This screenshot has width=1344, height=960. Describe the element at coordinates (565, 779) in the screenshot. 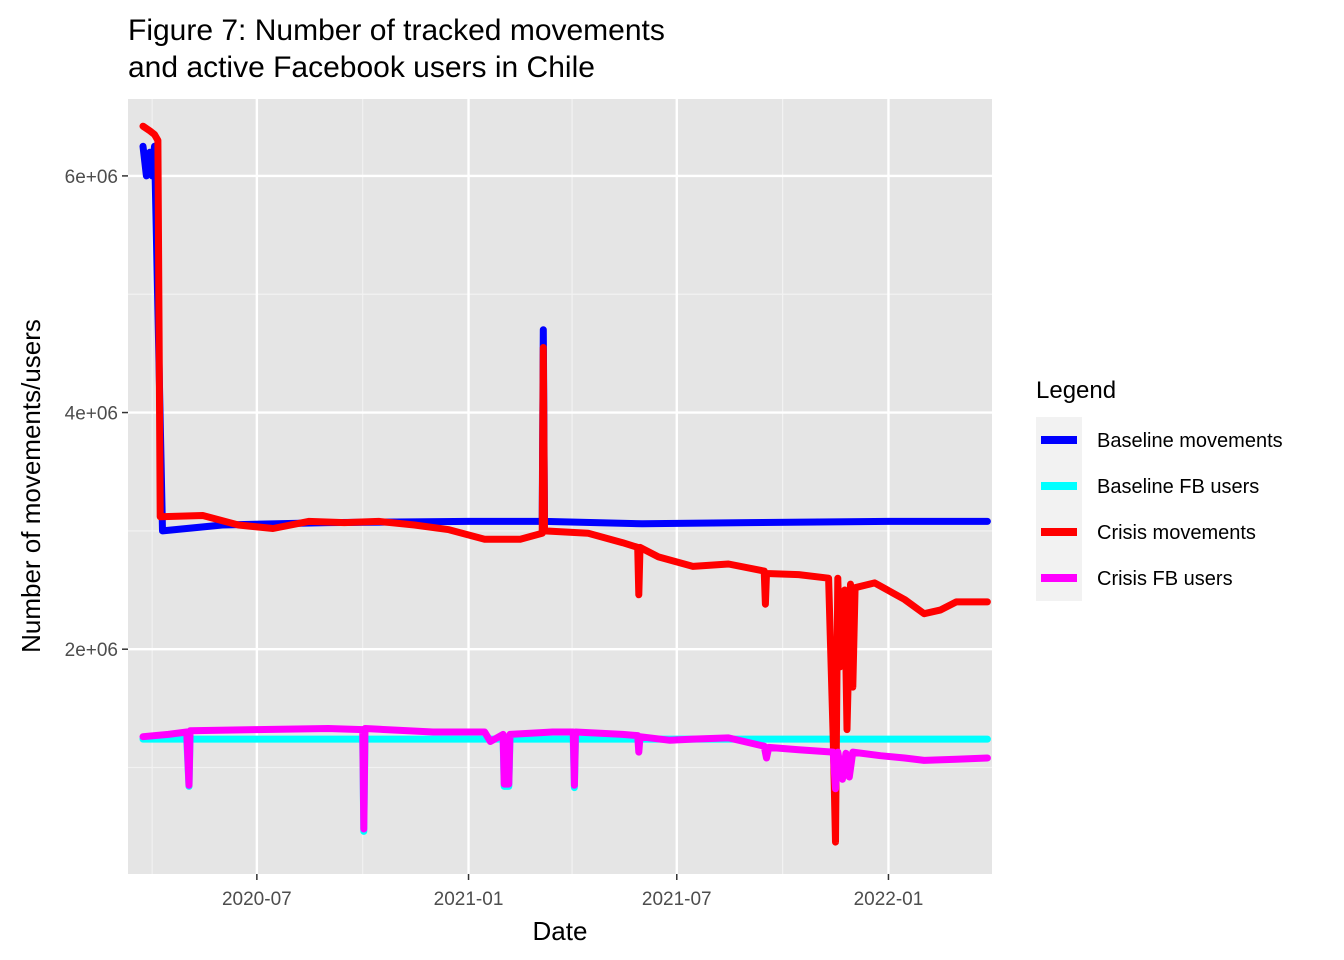

I see `series-line-crisis-fb-users` at that location.